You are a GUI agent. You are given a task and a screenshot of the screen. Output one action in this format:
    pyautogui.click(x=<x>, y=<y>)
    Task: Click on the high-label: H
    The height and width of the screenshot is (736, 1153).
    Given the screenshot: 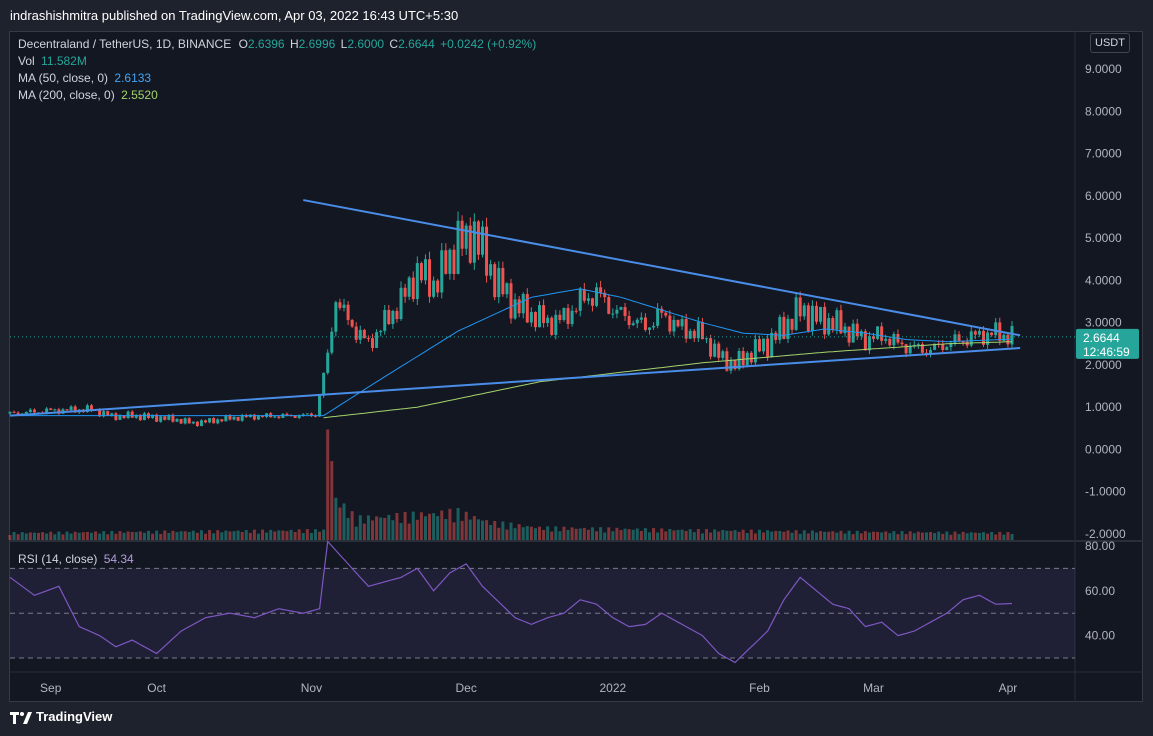 What is the action you would take?
    pyautogui.click(x=294, y=44)
    